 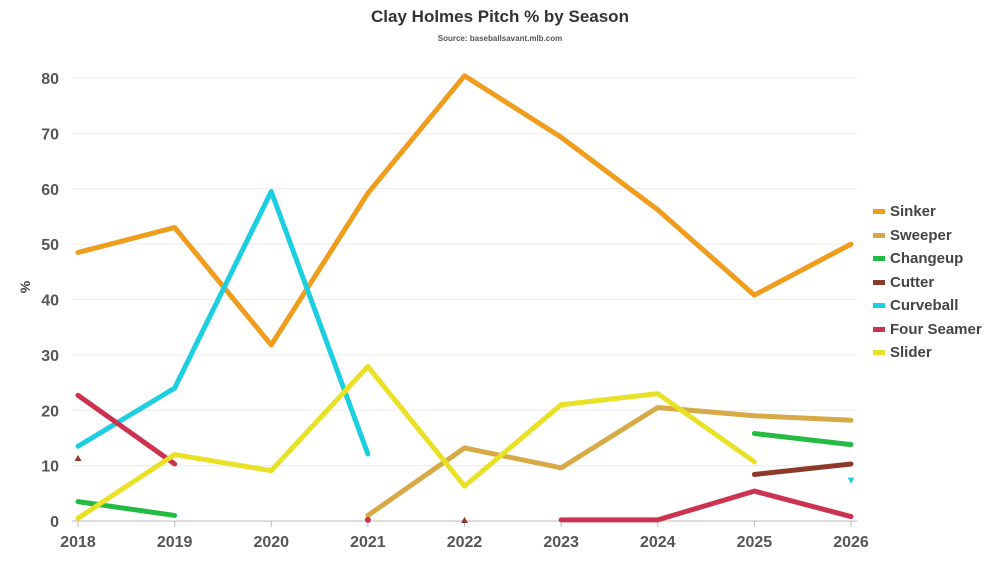 I want to click on series-line-sweeper, so click(x=609, y=461).